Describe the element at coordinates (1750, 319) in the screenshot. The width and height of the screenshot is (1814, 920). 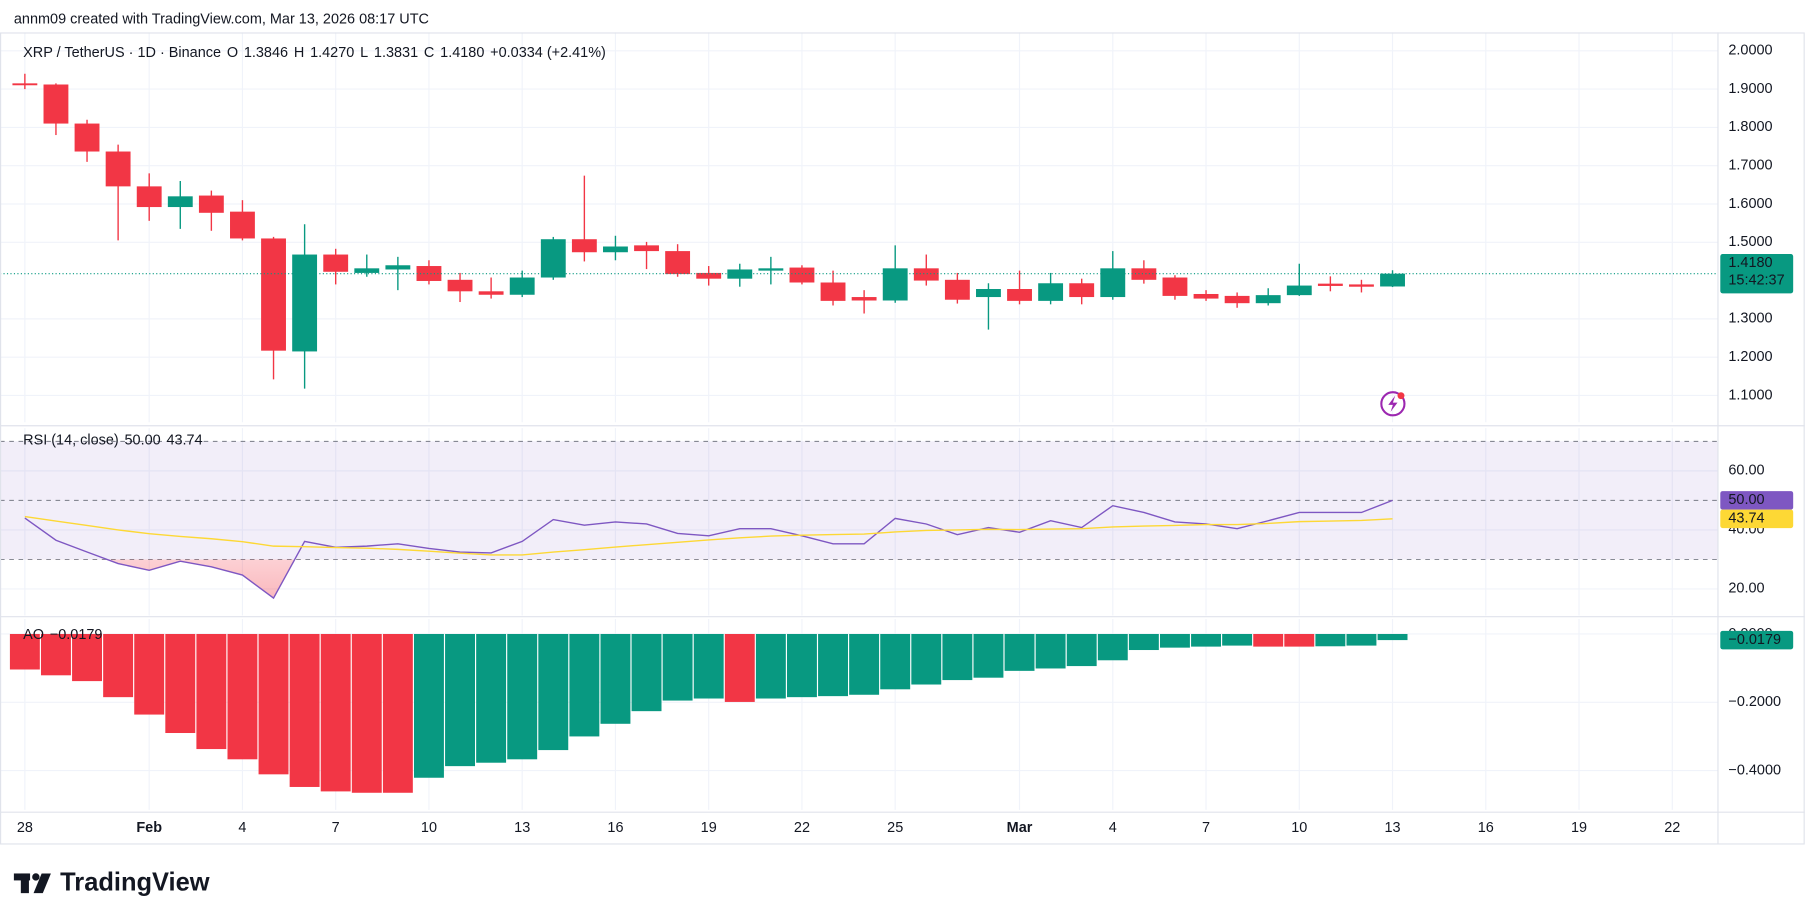
I see `y-tick-label: 1.3000` at that location.